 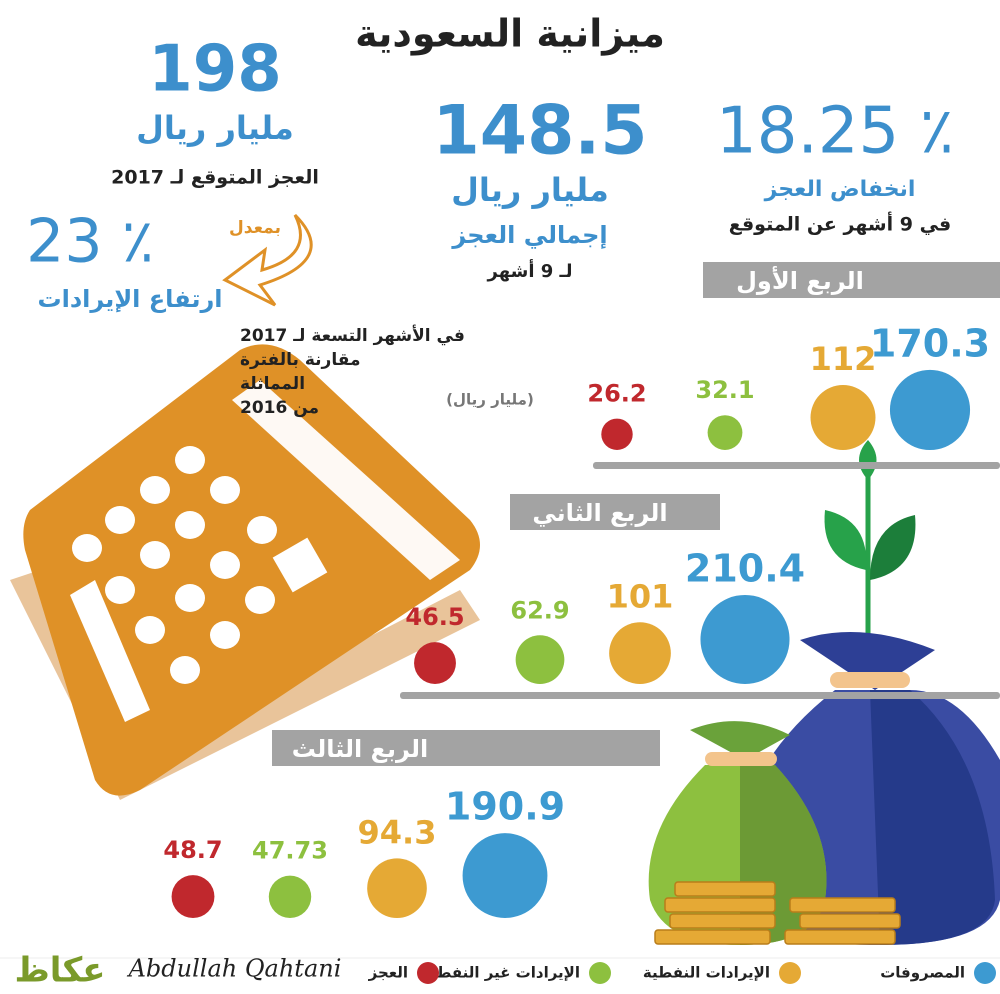 I want to click on stat-note: المماثلة, so click(x=272, y=384).